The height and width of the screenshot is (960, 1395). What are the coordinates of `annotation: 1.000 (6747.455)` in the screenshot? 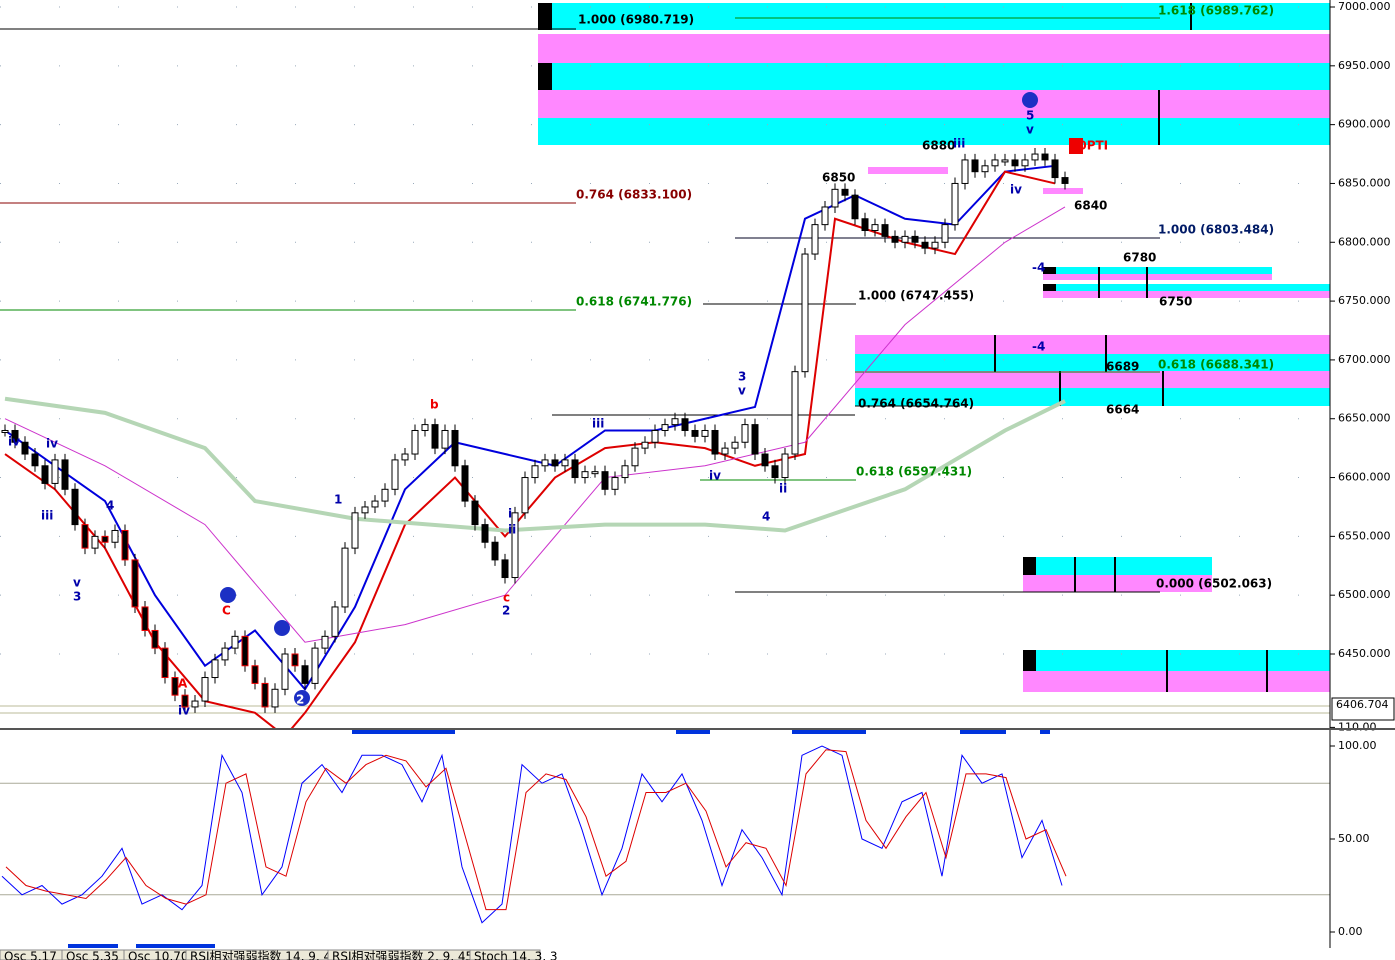 It's located at (916, 296).